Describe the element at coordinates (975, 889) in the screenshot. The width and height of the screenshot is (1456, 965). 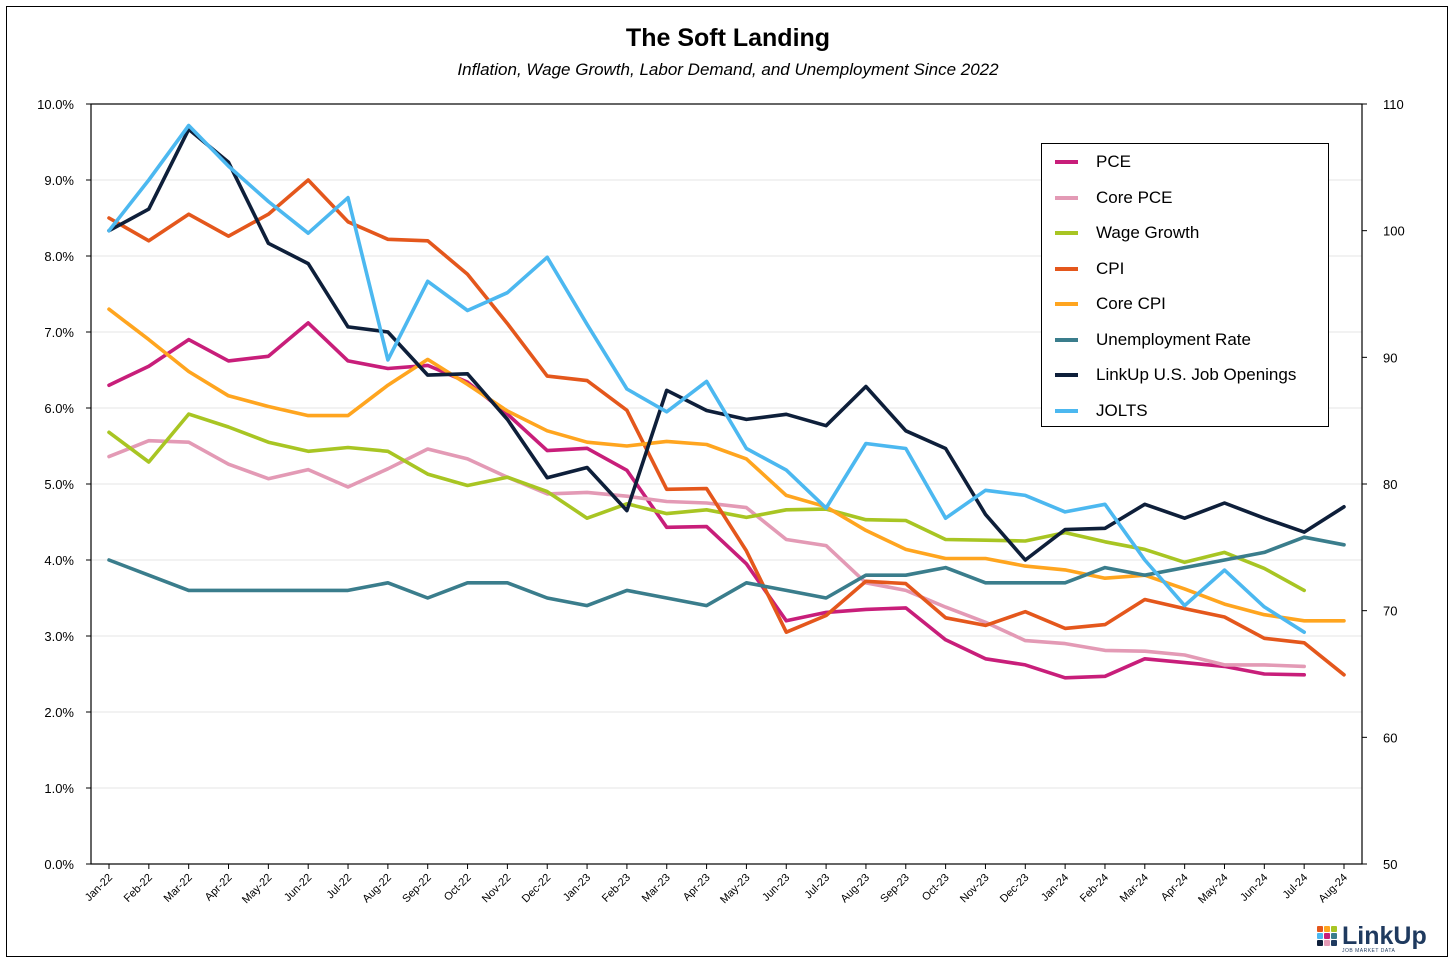
I see `x-axis-tick-label: Nov-23` at that location.